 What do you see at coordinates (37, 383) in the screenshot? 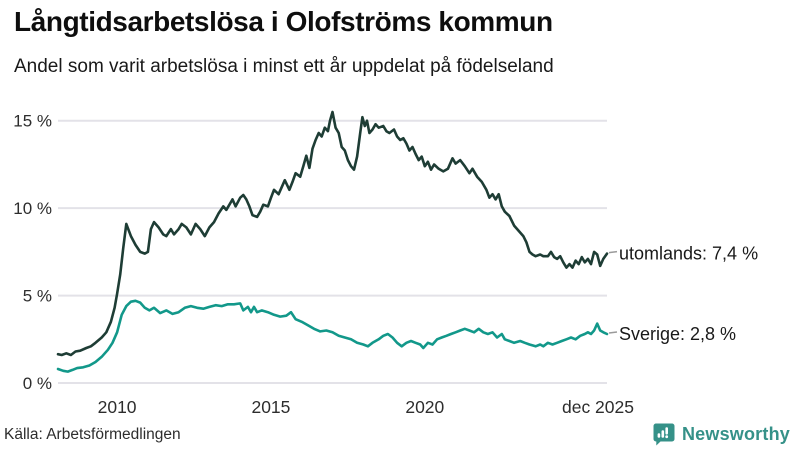
I see `y-tick-label: 0 %` at bounding box center [37, 383].